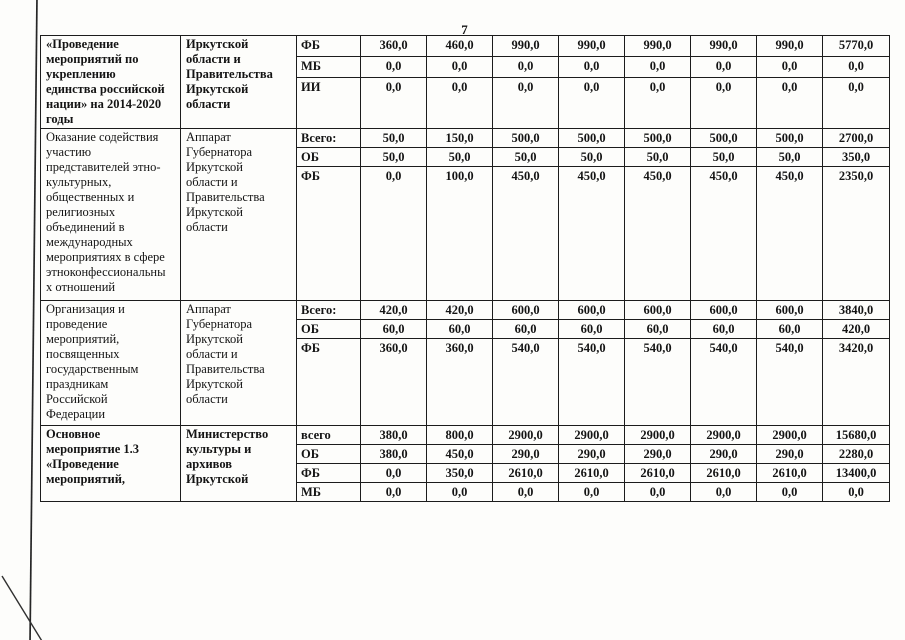 The height and width of the screenshot is (640, 905). What do you see at coordinates (856, 473) in the screenshot?
I see `amount-cell: 13400,0` at bounding box center [856, 473].